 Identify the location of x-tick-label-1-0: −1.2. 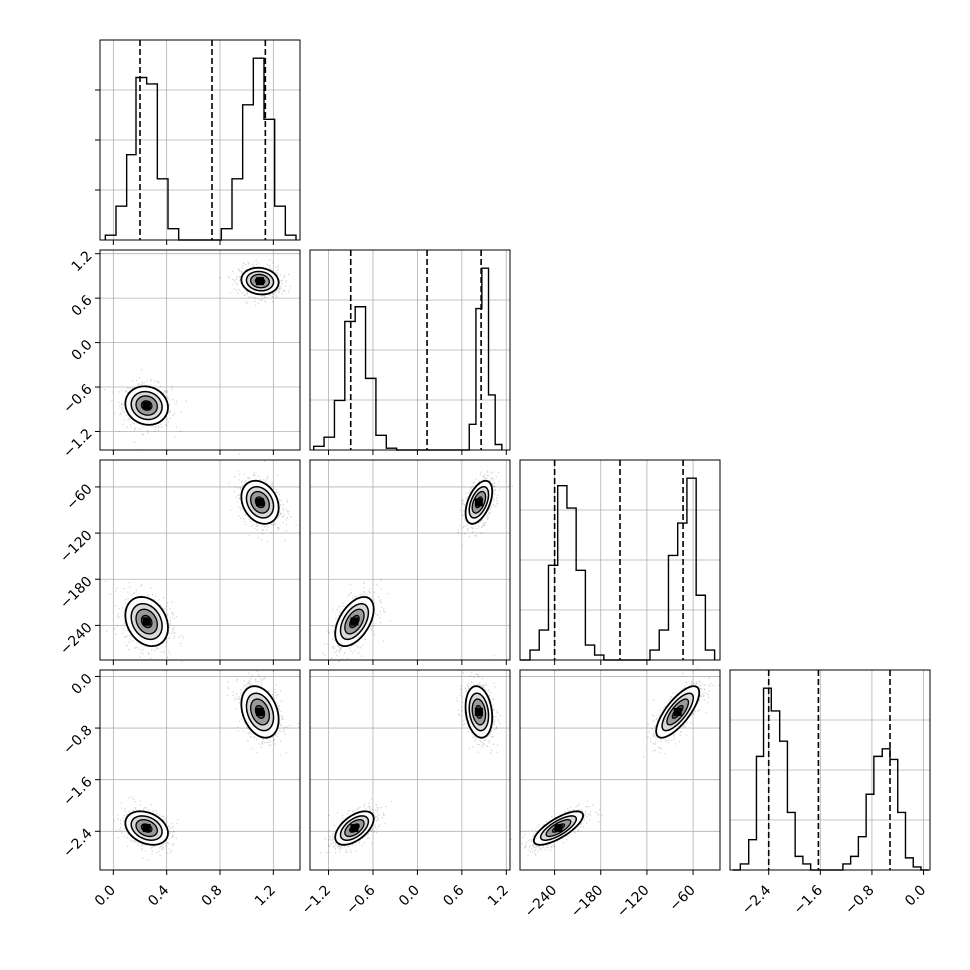
(316, 899).